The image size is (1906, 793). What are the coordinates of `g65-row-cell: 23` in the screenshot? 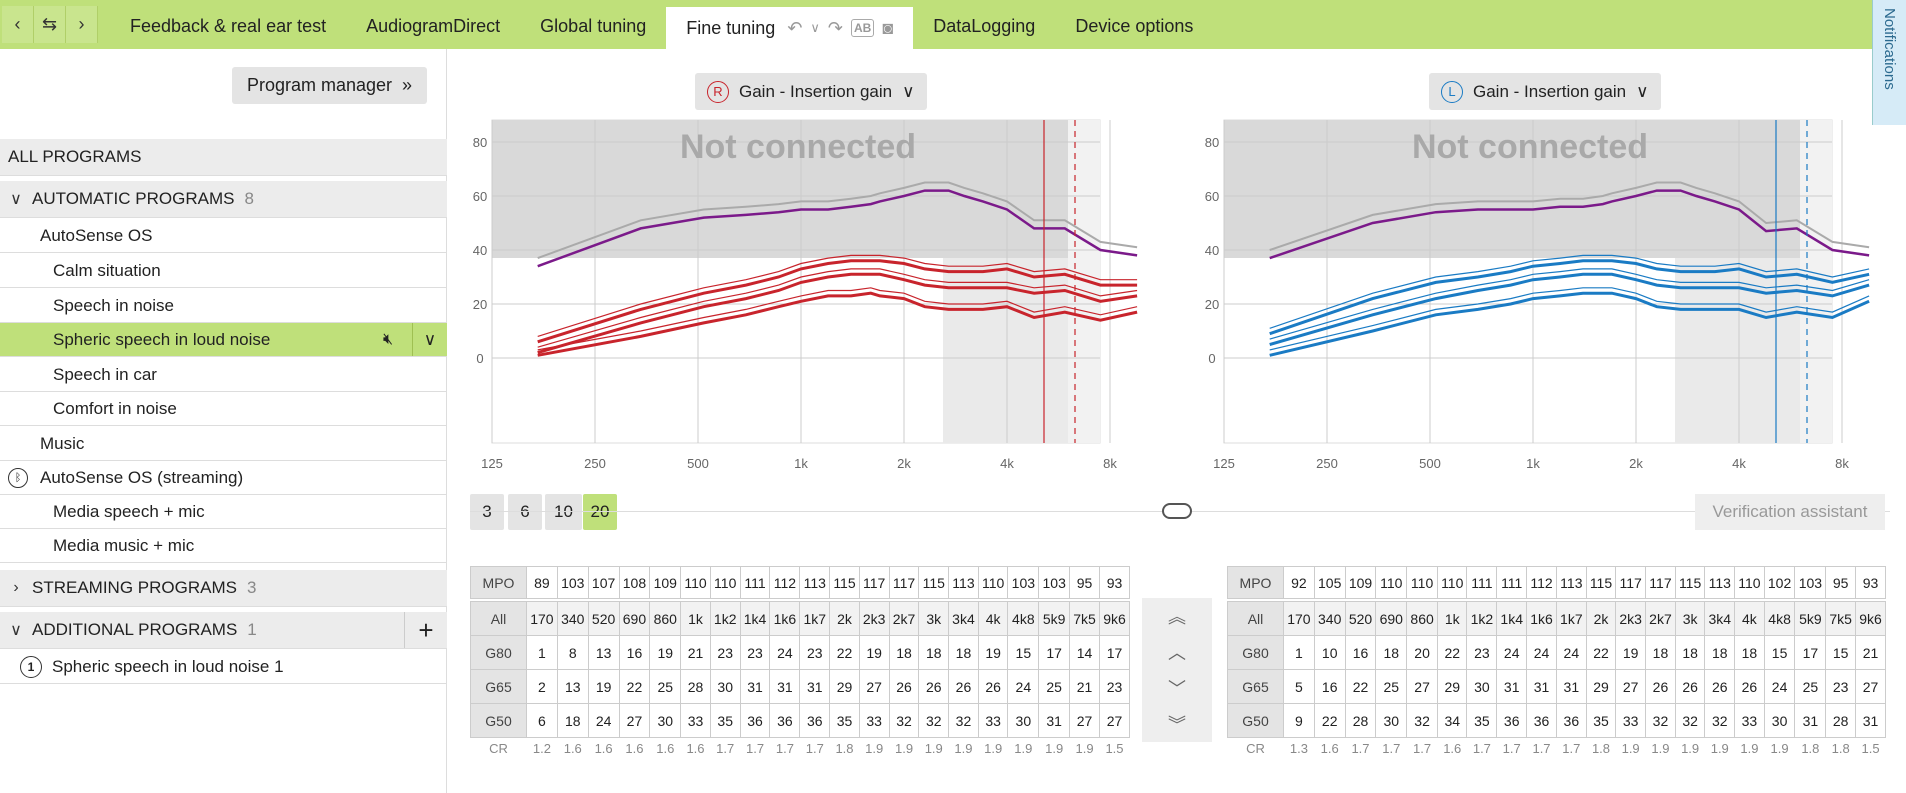 It's located at (1114, 686).